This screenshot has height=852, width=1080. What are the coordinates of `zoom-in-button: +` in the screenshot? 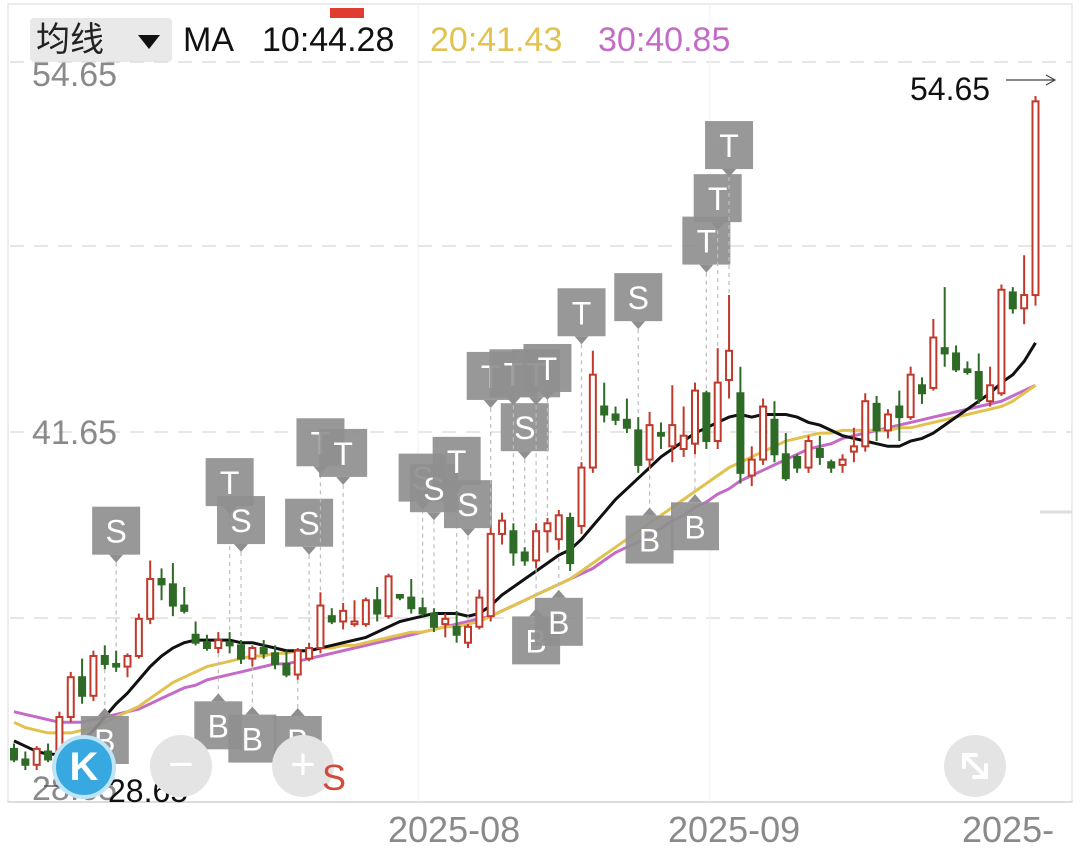 It's located at (303, 766).